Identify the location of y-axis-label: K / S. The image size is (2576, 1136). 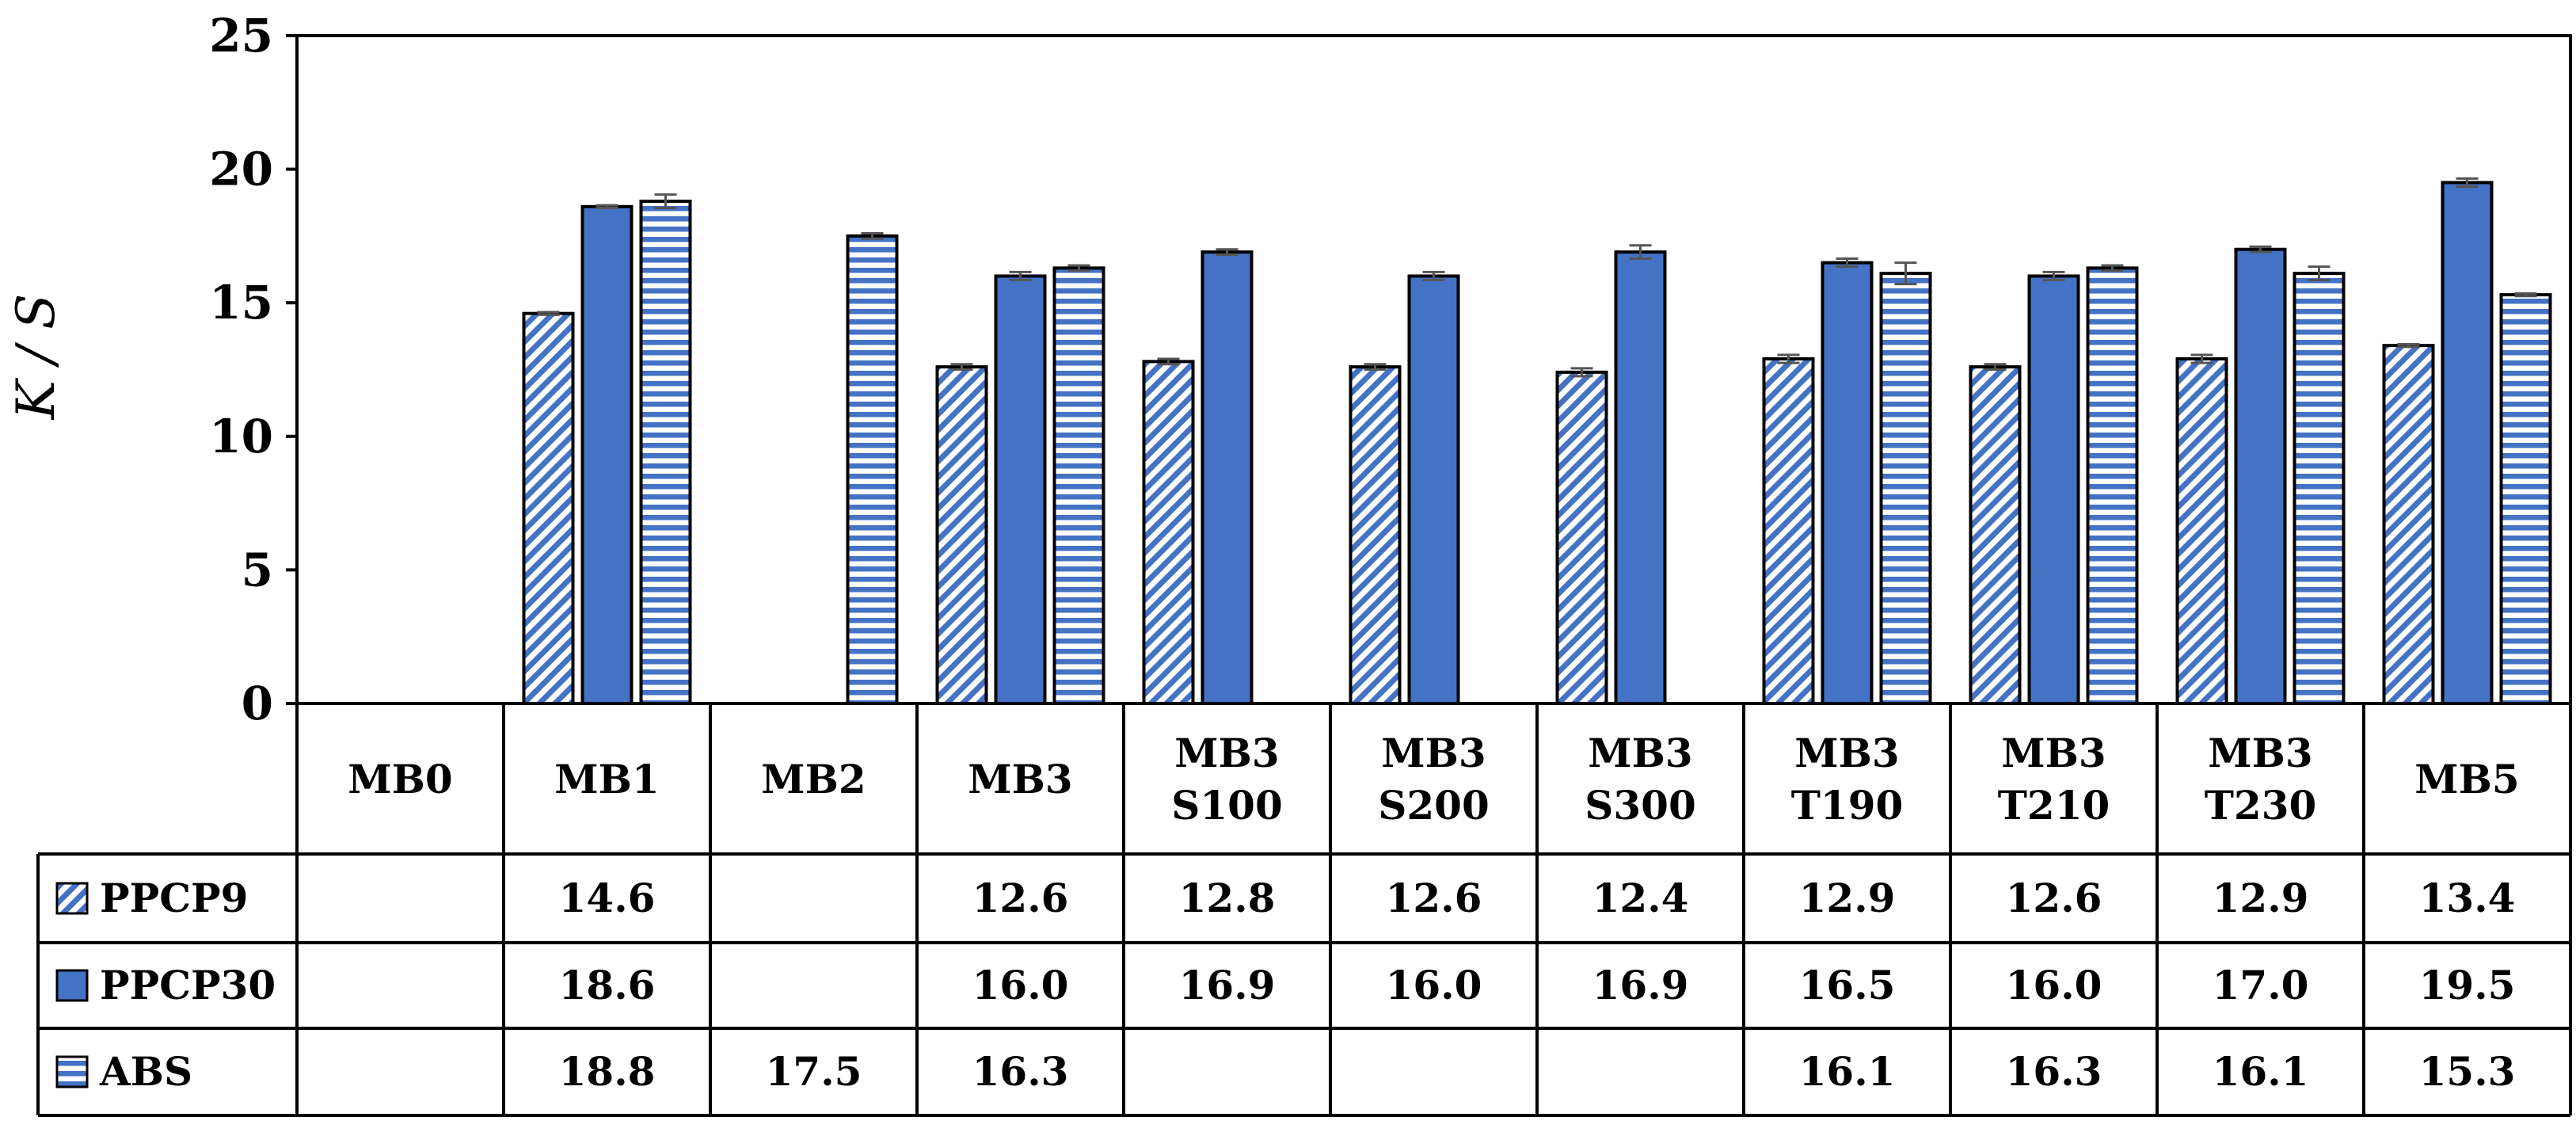
(36, 357).